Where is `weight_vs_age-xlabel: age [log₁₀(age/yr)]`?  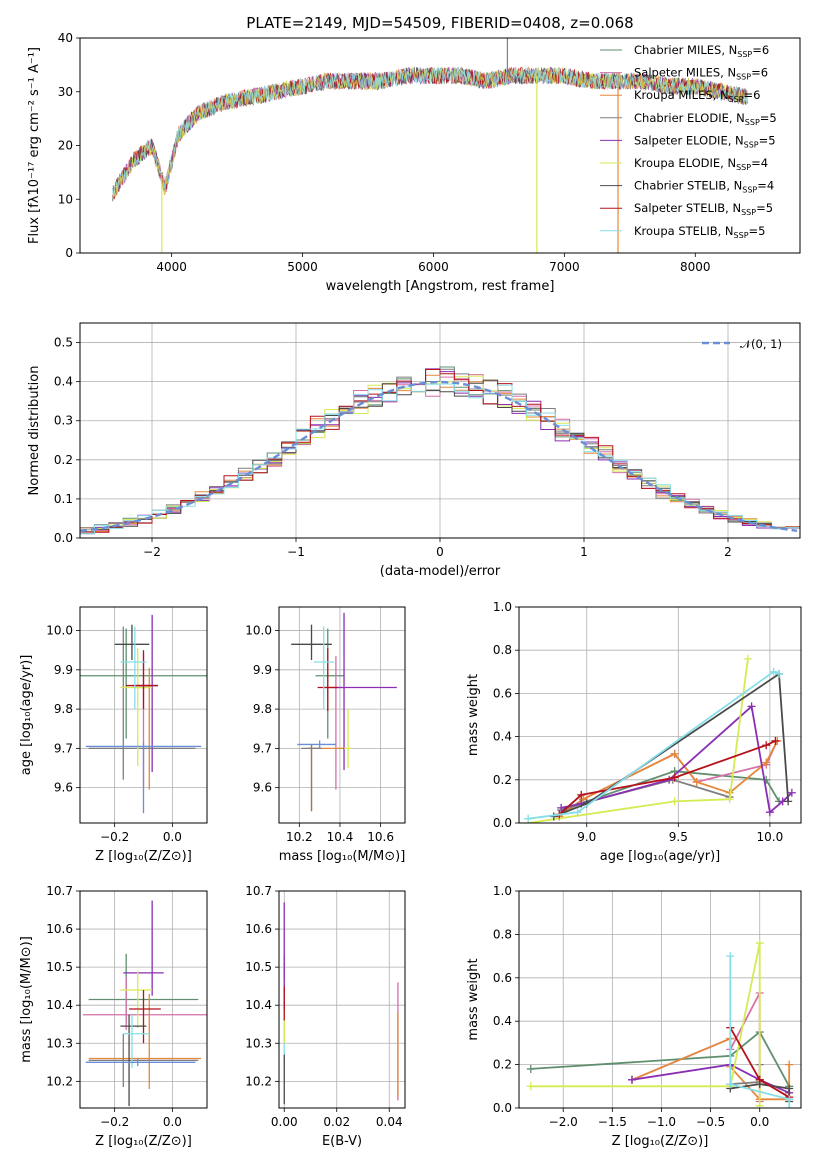 weight_vs_age-xlabel: age [log₁₀(age/yr)] is located at coordinates (660, 856).